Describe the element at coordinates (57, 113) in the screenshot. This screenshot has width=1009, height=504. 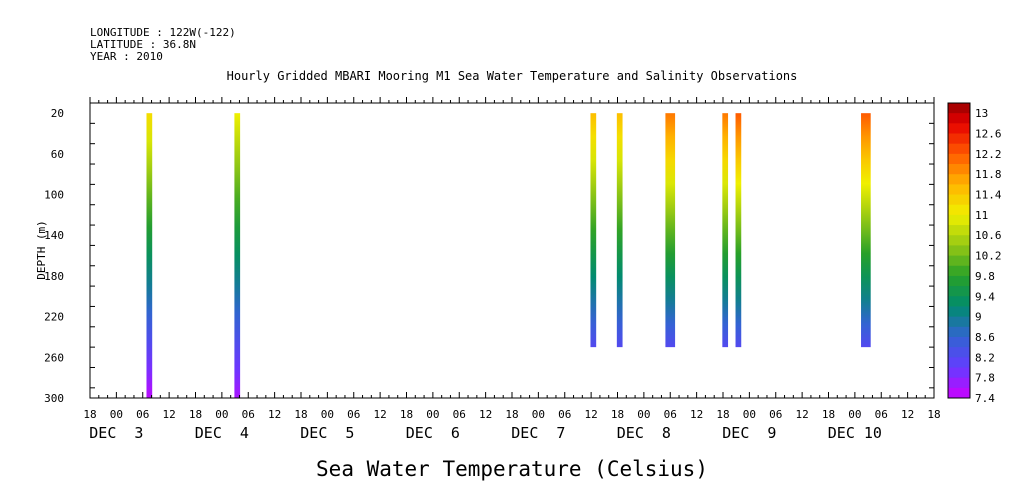
I see `y-tick-label: 20` at that location.